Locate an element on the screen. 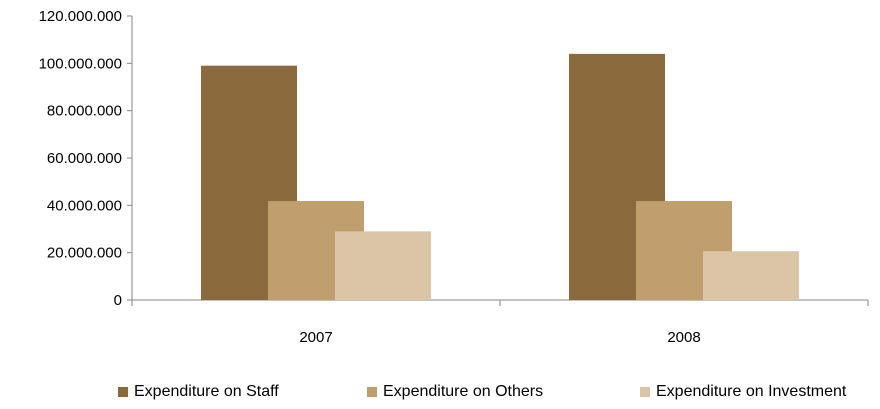 This screenshot has width=880, height=409. y-tick-label: 60.000.000 is located at coordinates (84, 158).